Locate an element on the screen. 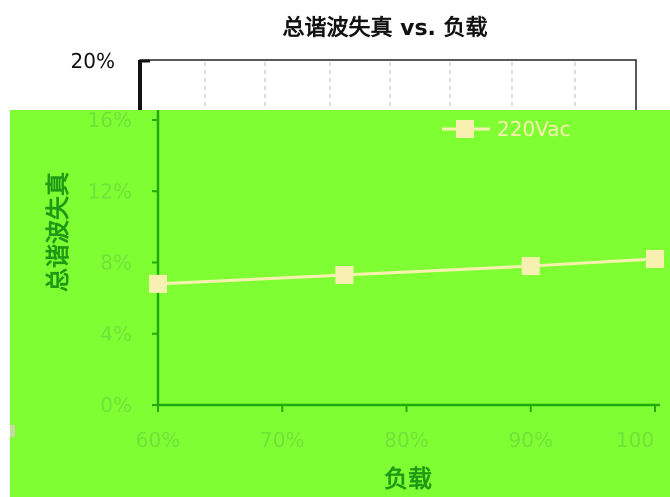  left-remnant is located at coordinates (12, 431).